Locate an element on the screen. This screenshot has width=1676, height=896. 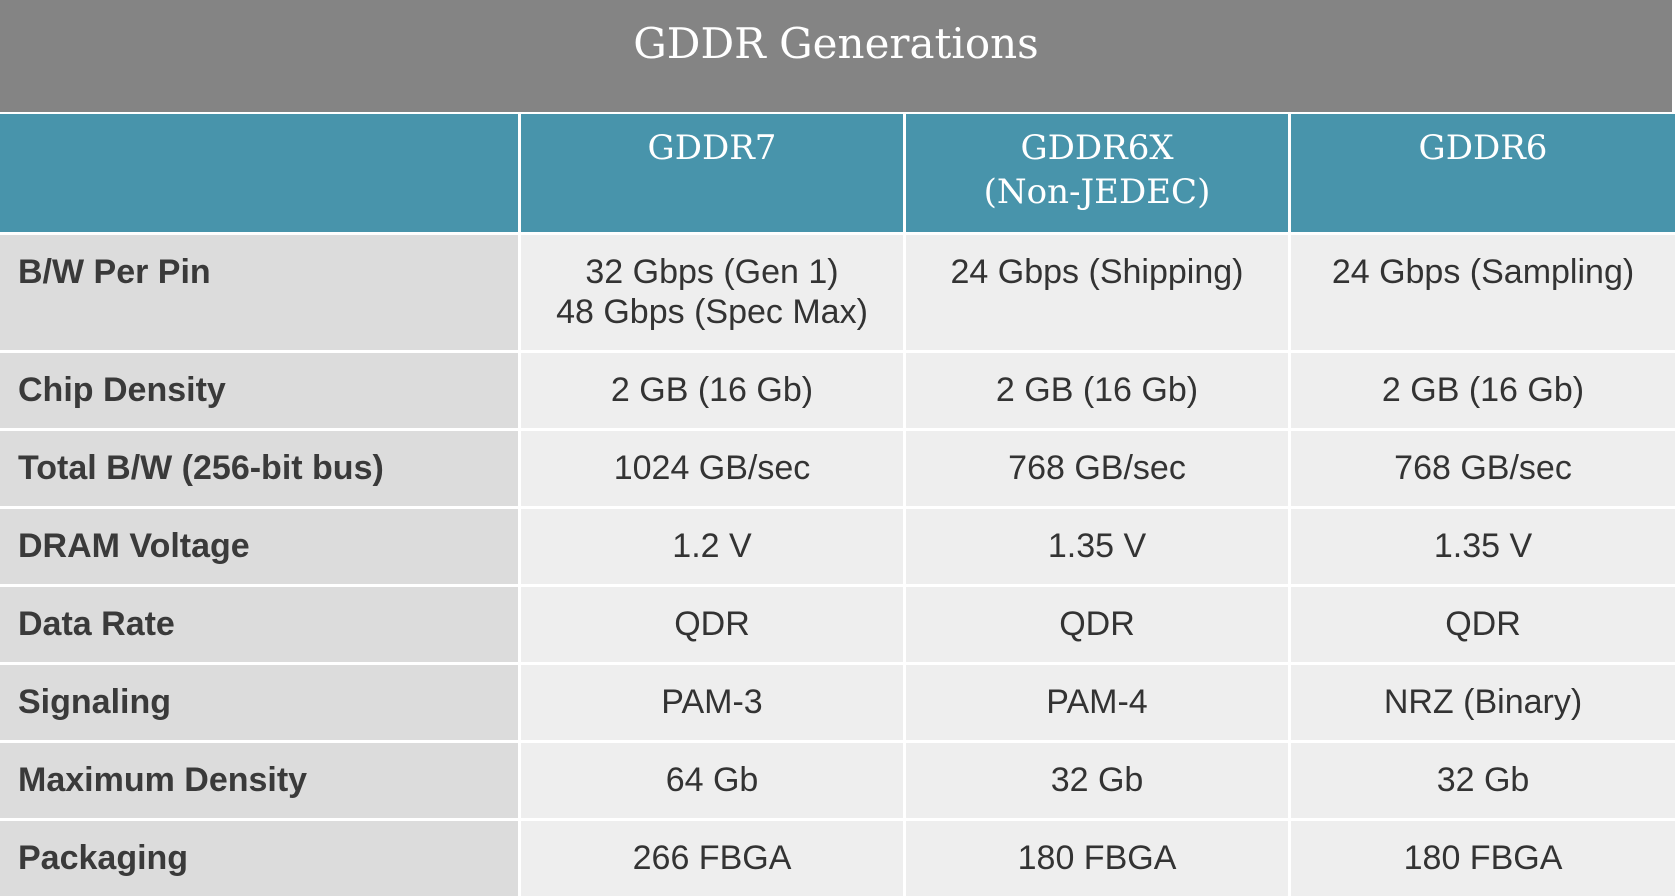
column-header-gddr6x: GDDR6X (Non-JEDEC) is located at coordinates (1097, 173).